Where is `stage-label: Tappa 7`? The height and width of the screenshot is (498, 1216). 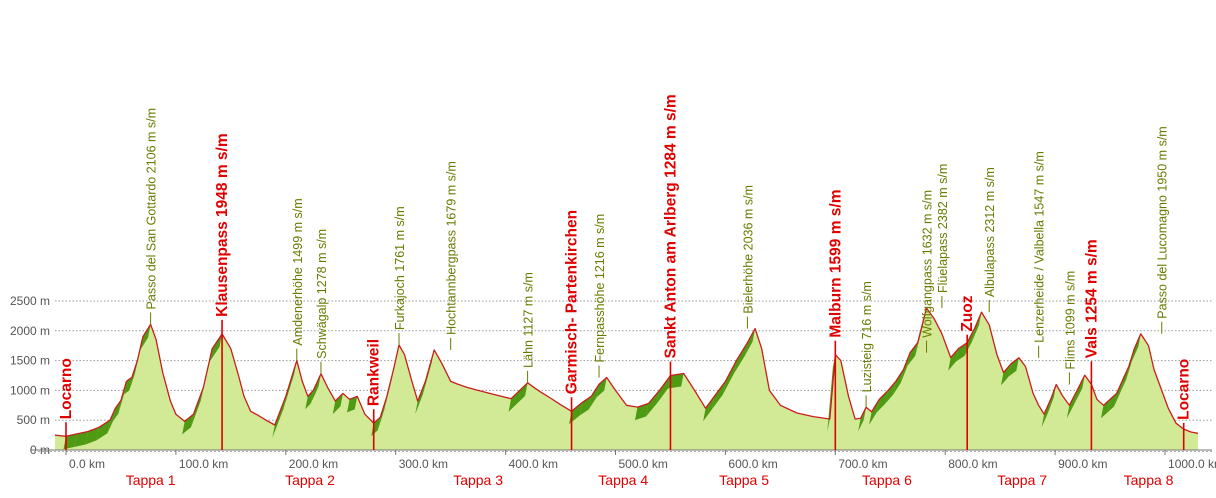 stage-label: Tappa 7 is located at coordinates (1022, 480).